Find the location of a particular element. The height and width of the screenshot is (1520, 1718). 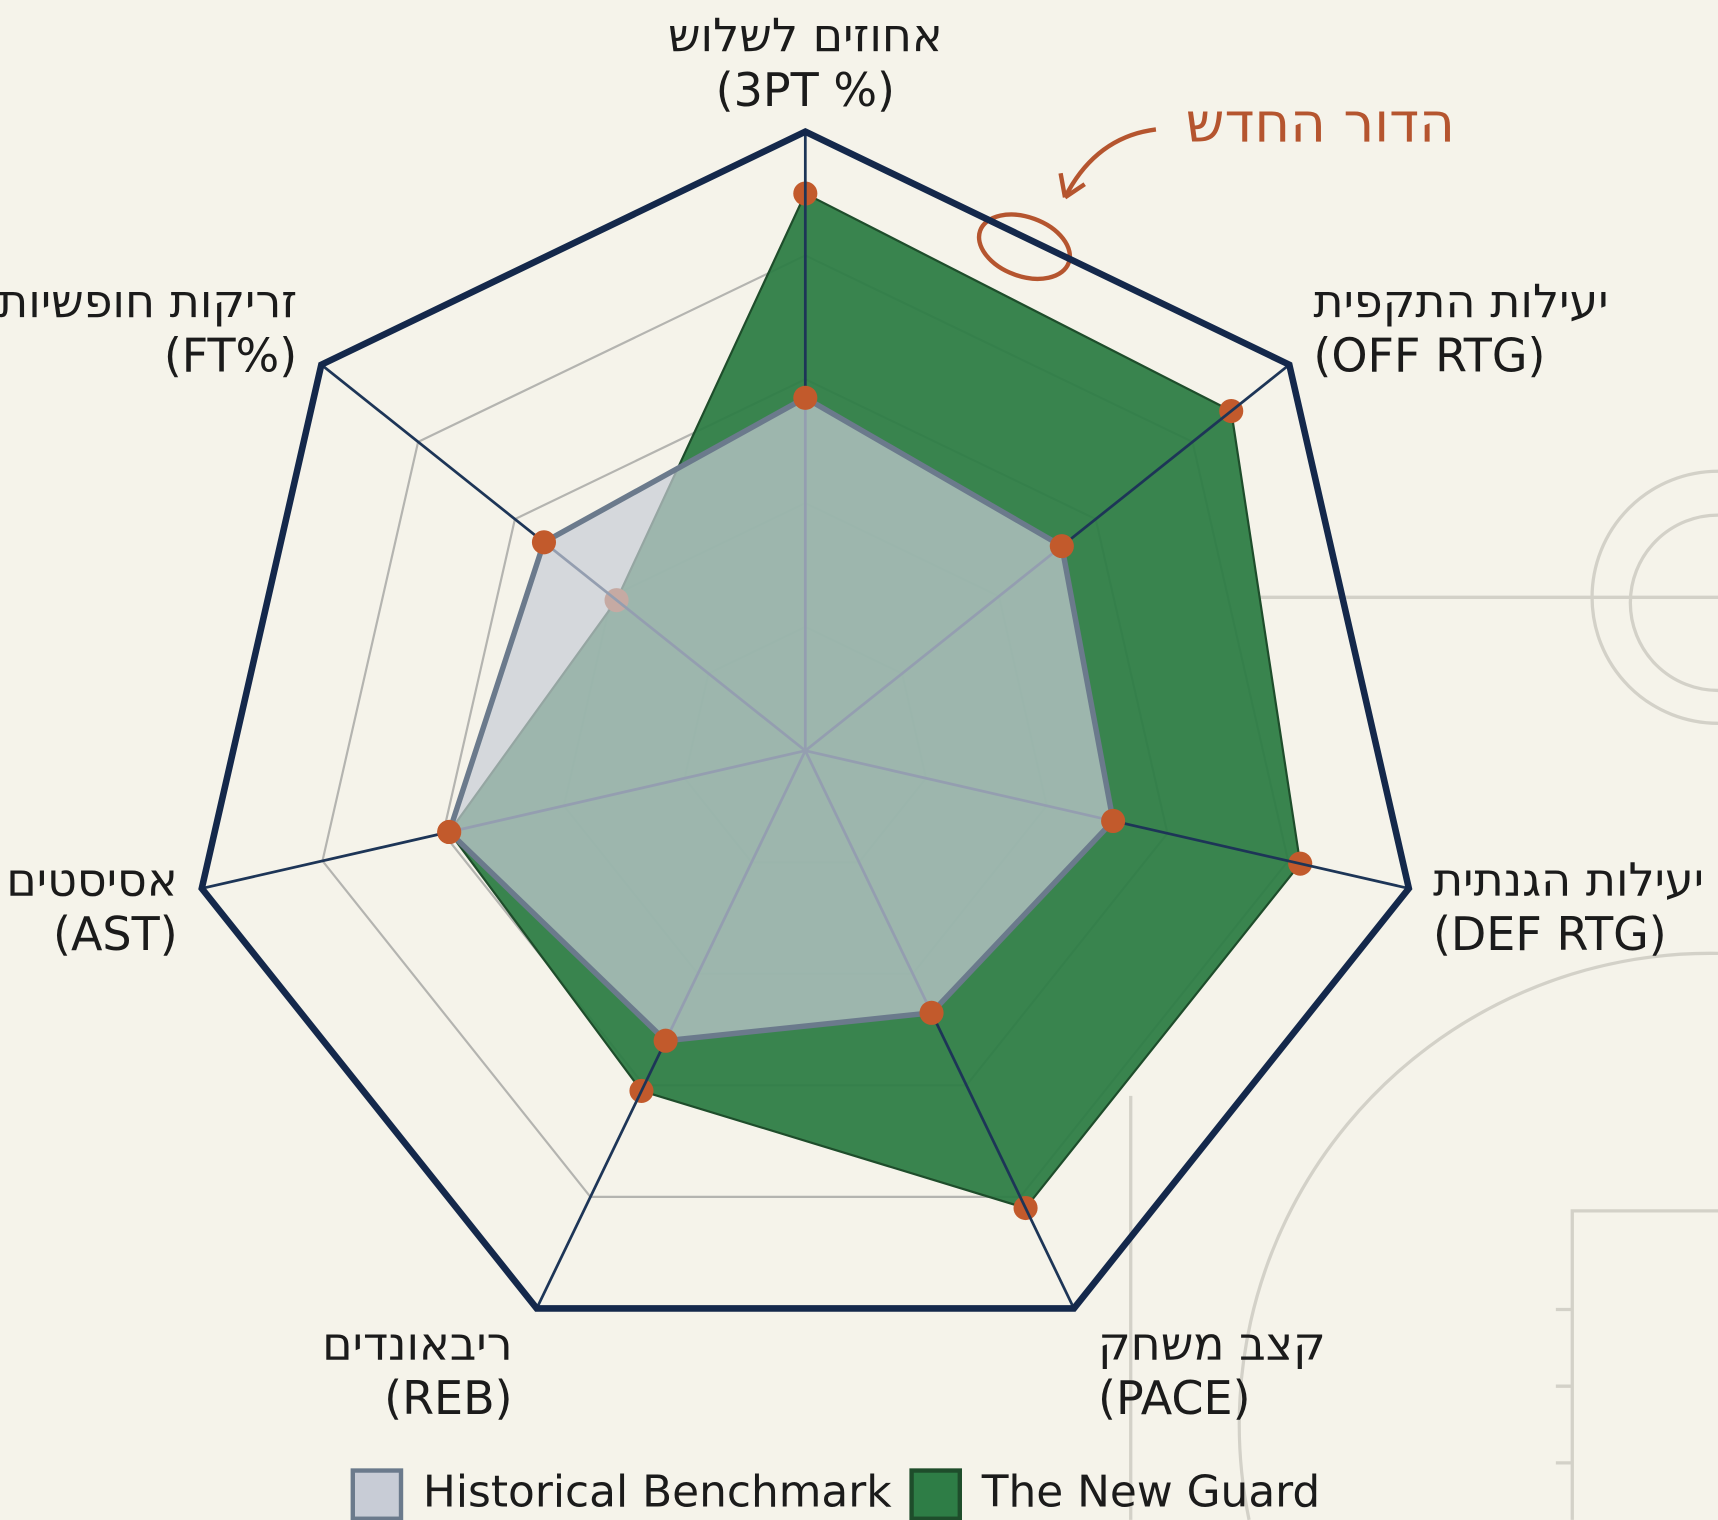

axis-label: ריבאונדים is located at coordinates (417, 1343).